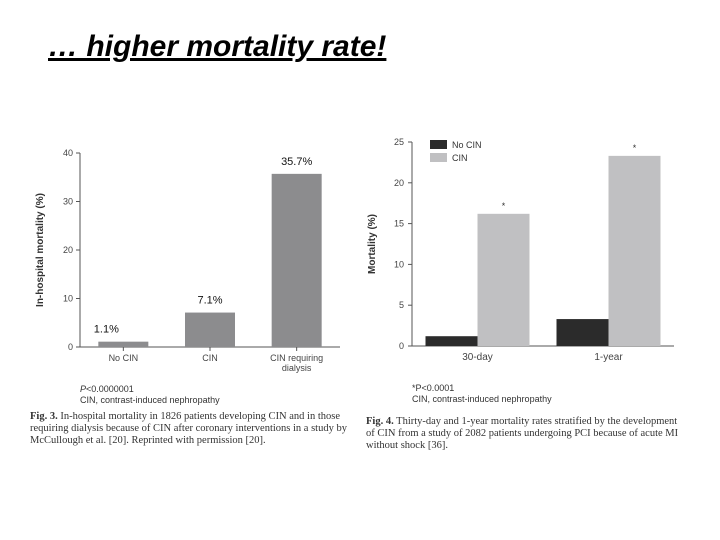  What do you see at coordinates (399, 224) in the screenshot?
I see `y-tick-label-right: 15` at bounding box center [399, 224].